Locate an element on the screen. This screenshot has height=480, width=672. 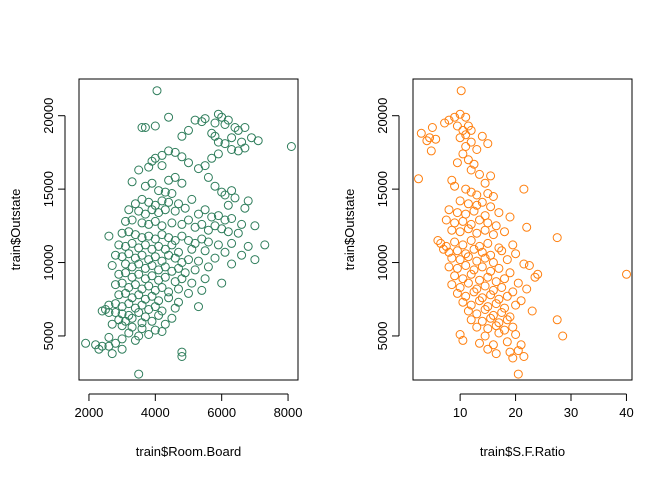
plot-right-ylabel: train$Outstate is located at coordinates (349, 230).